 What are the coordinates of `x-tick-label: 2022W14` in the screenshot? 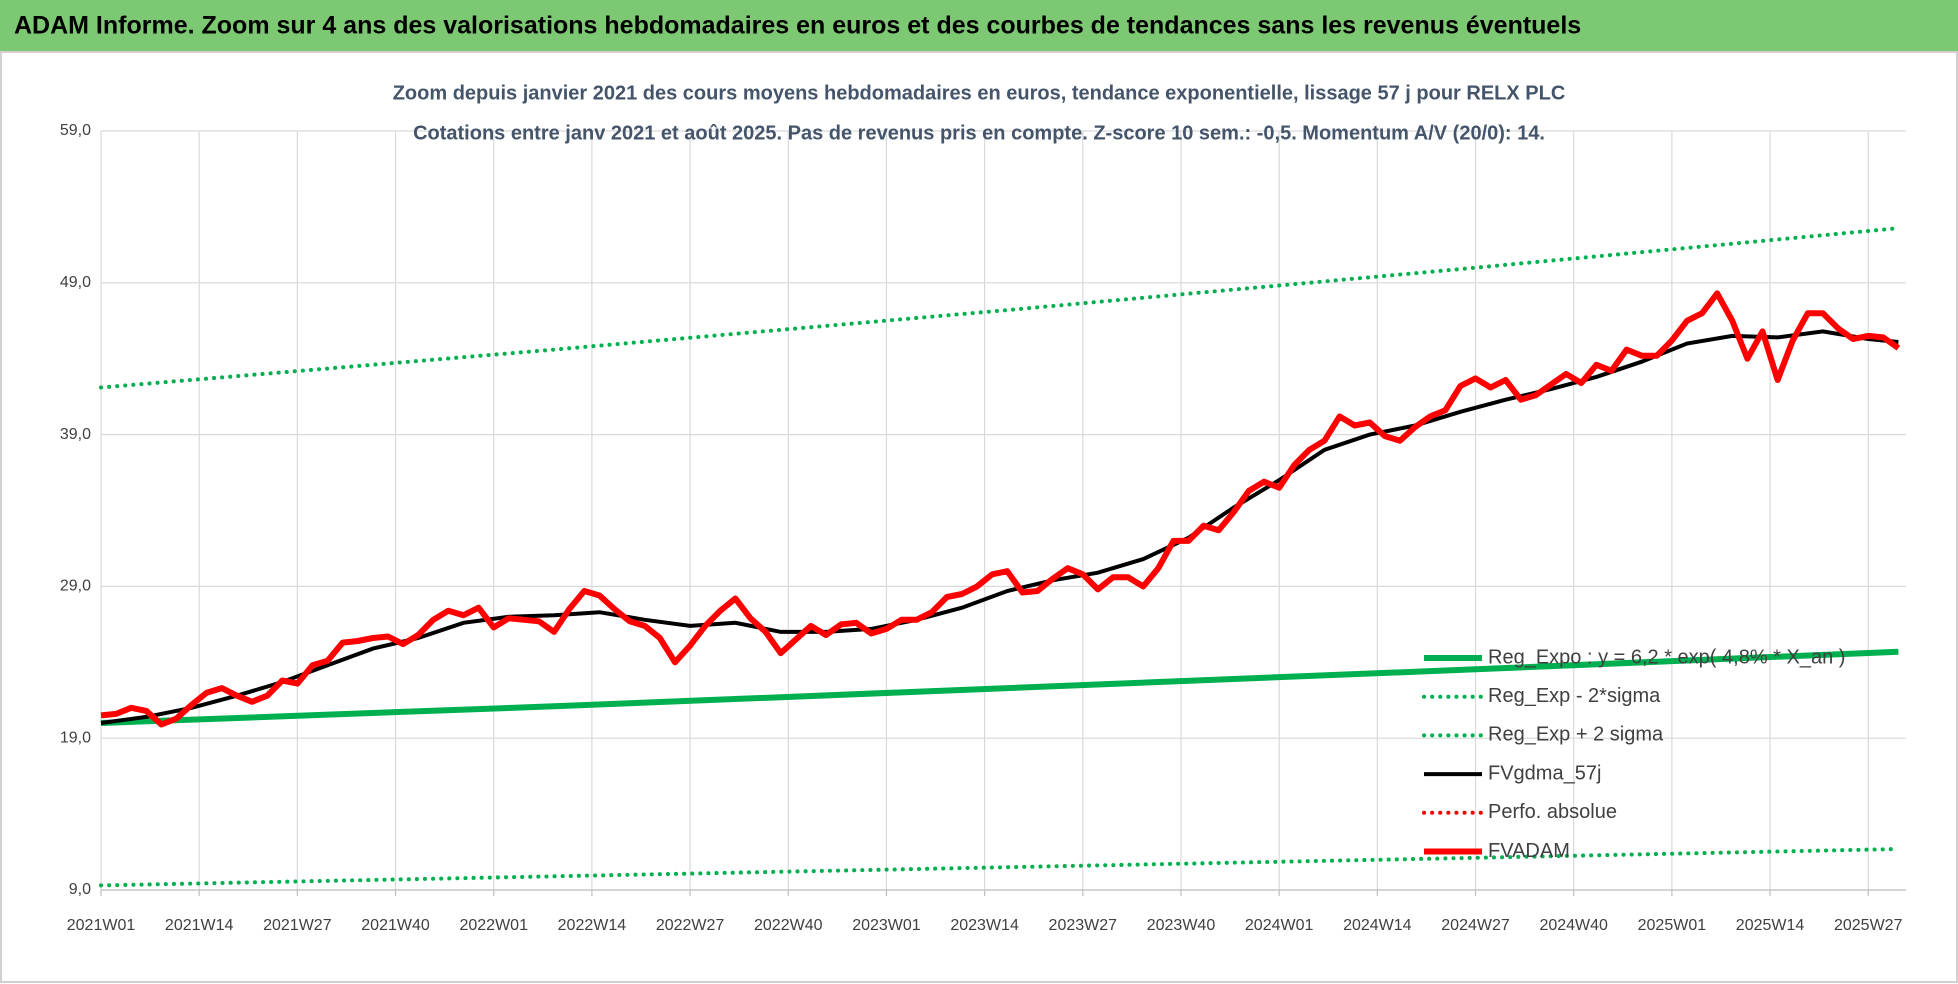 It's located at (592, 925).